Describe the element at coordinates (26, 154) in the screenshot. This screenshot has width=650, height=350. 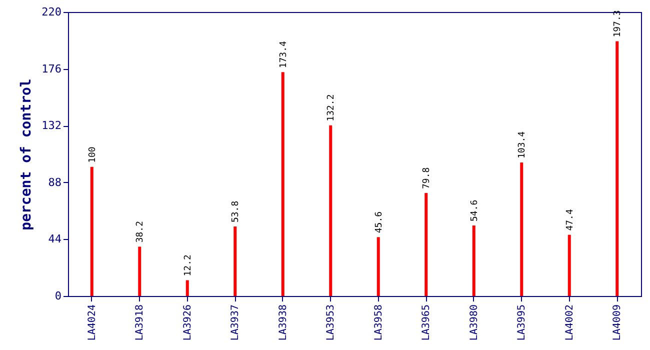
I see `y-axis-title: percent of control` at that location.